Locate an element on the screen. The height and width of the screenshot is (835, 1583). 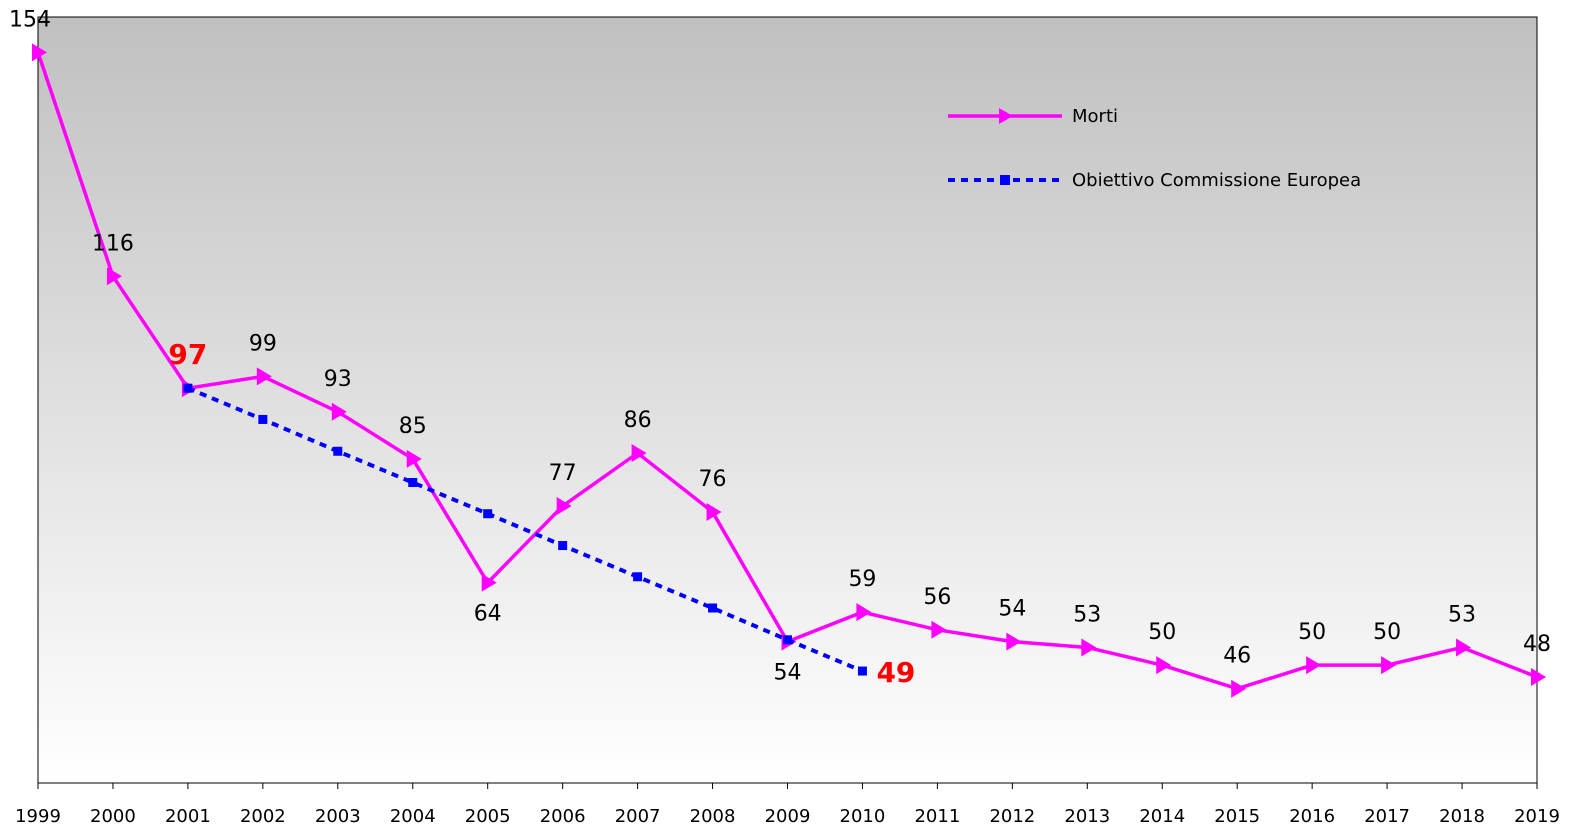
data-label: 97 is located at coordinates (187, 354).